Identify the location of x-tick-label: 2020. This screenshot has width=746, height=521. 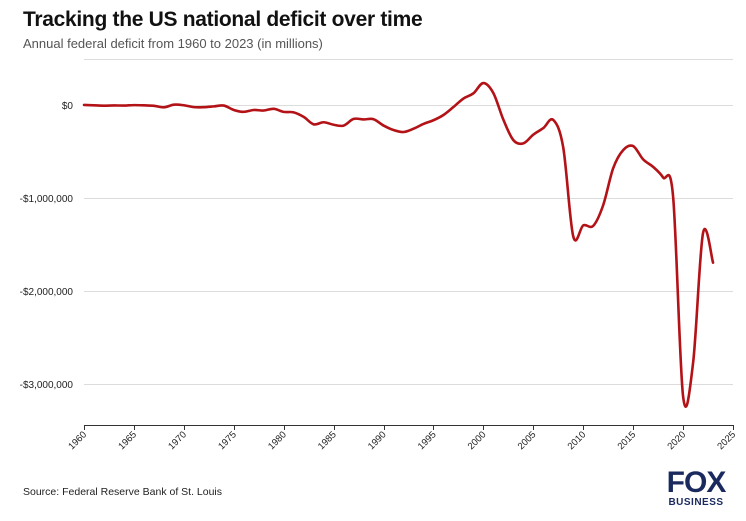
(676, 440).